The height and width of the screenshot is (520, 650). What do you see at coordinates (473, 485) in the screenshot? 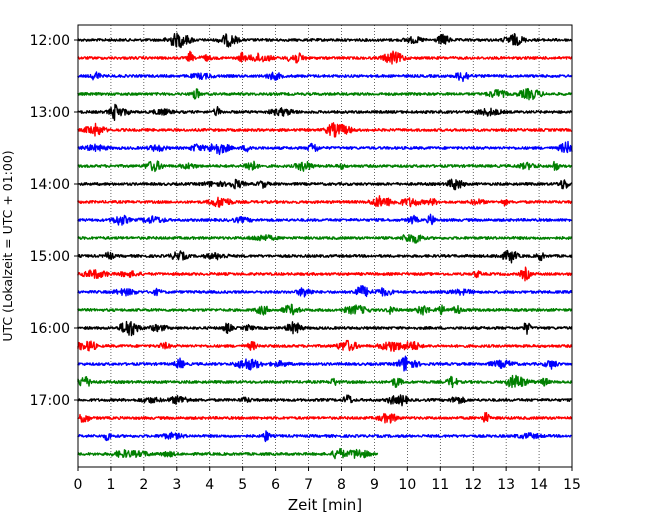
I see `x-tick-label: 12` at bounding box center [473, 485].